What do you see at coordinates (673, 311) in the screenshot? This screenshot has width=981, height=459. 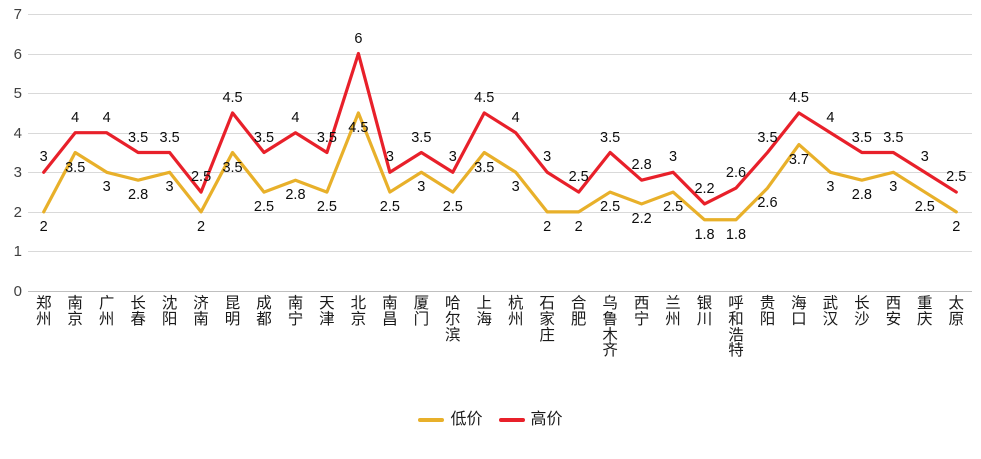 I see `x-label-兰州: 兰州` at bounding box center [673, 311].